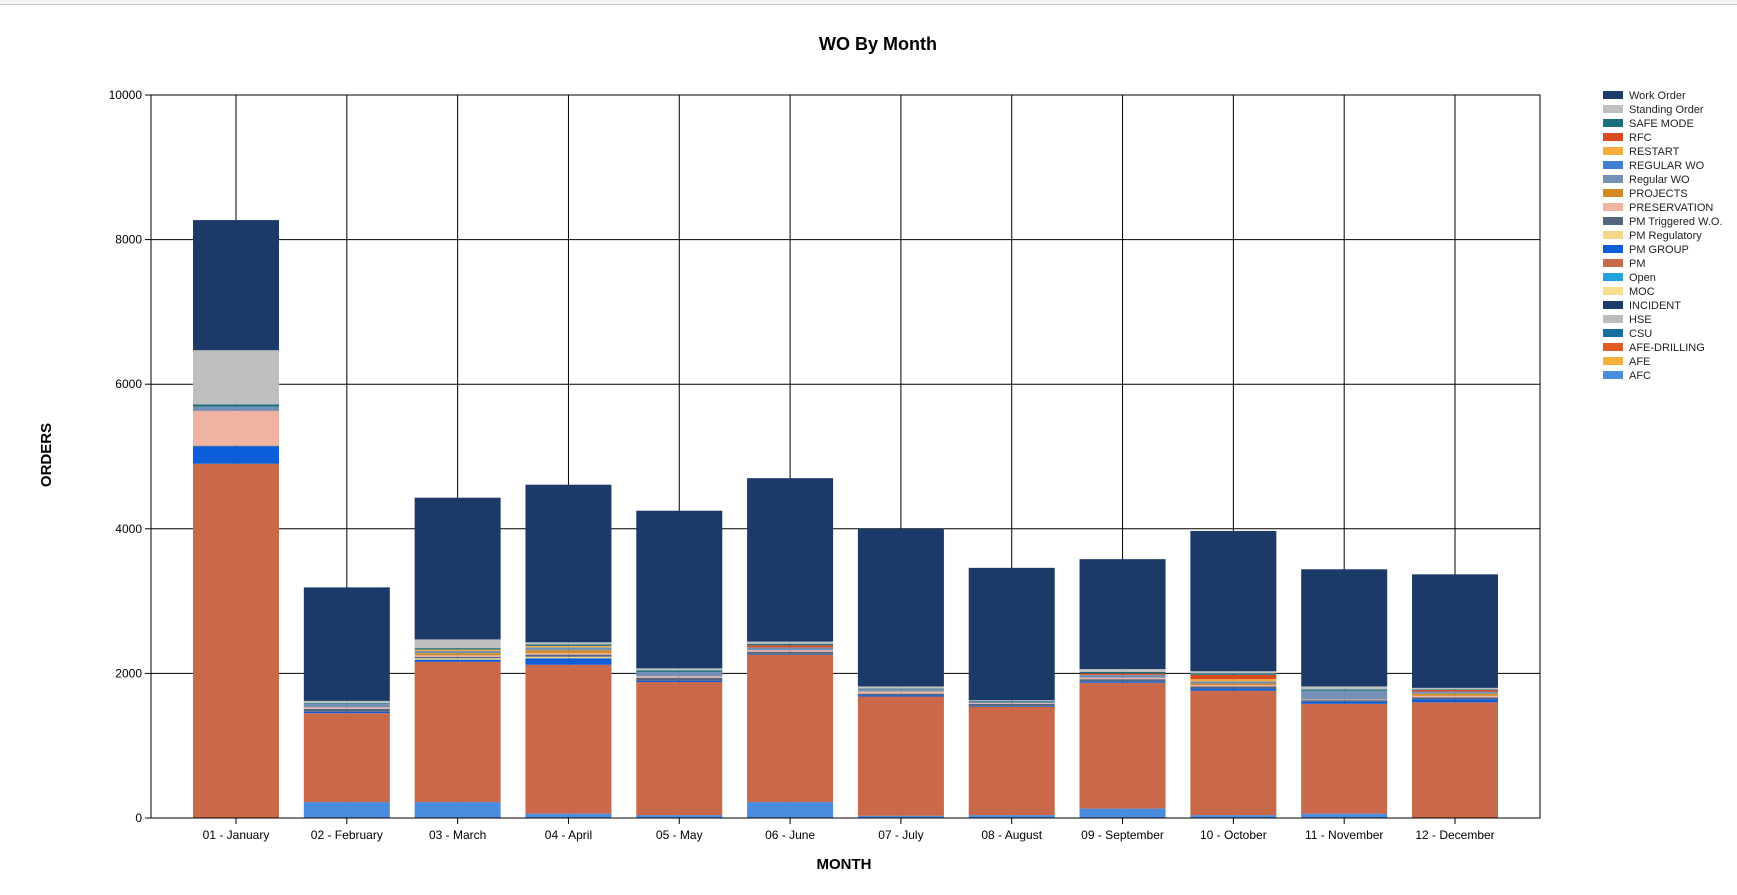  What do you see at coordinates (128, 673) in the screenshot?
I see `y-tick-label: 2000` at bounding box center [128, 673].